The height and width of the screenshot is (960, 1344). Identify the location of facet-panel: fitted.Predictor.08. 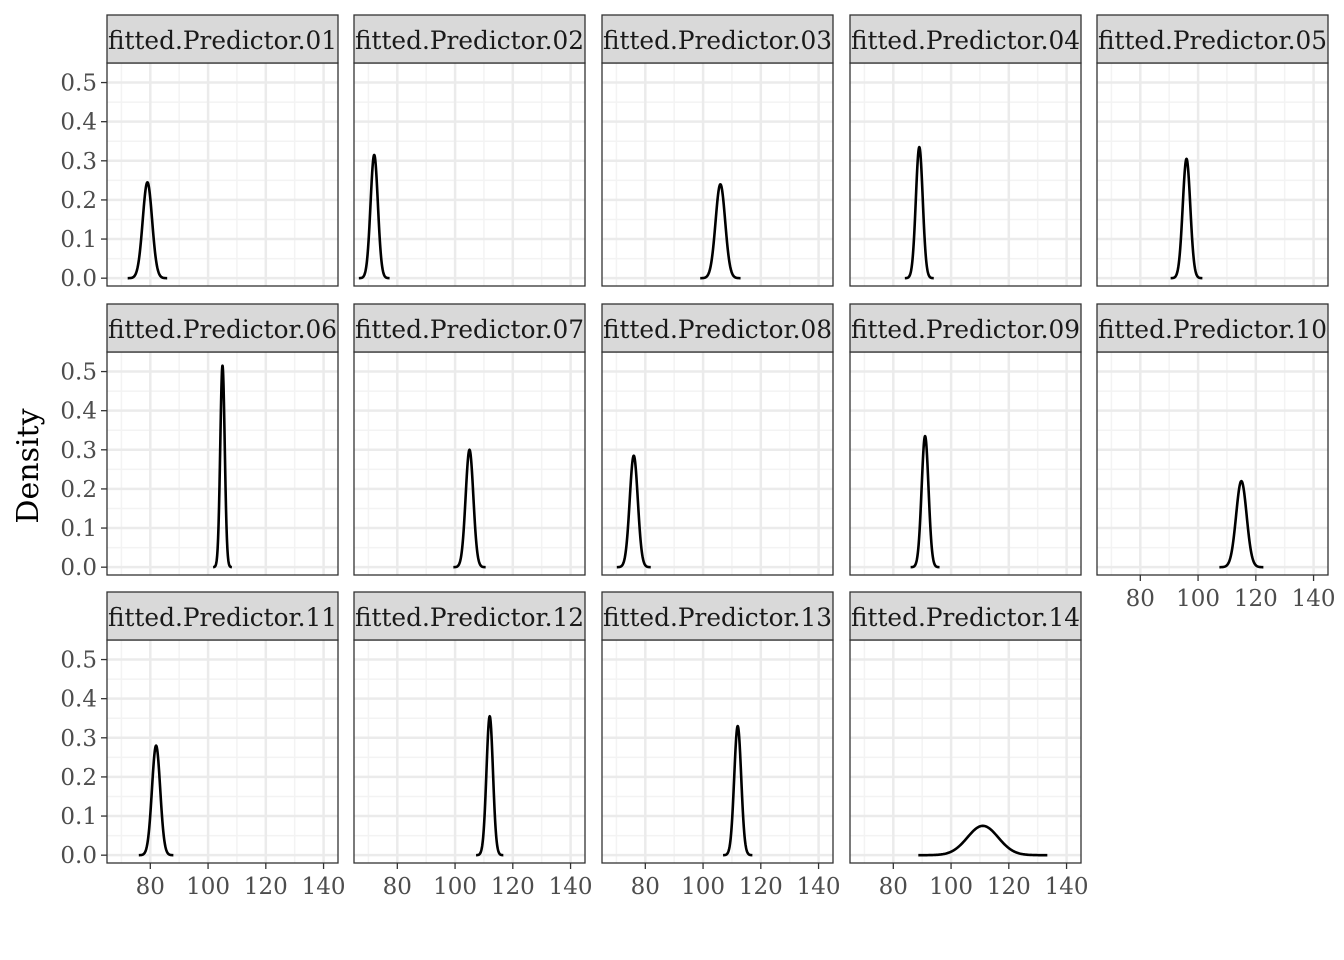
(717, 439).